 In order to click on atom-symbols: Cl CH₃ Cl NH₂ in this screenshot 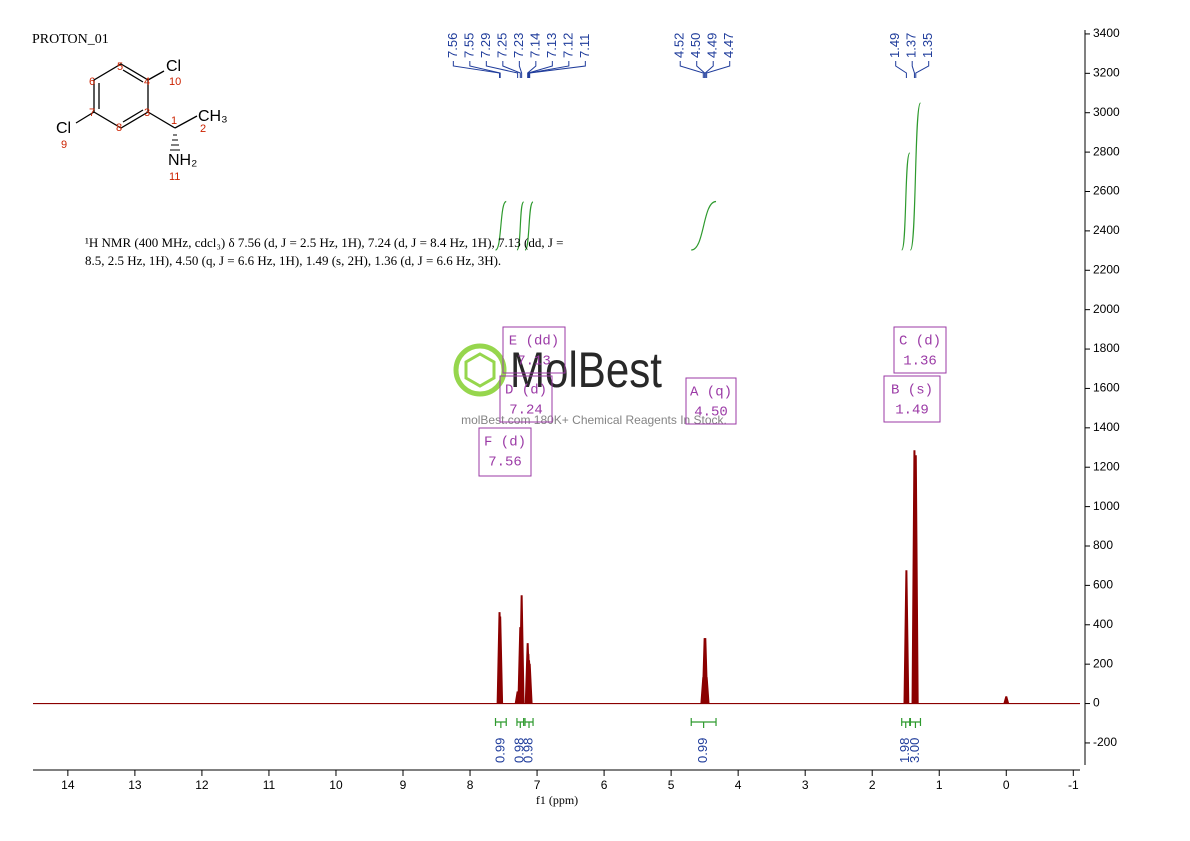, I will do `click(142, 113)`.